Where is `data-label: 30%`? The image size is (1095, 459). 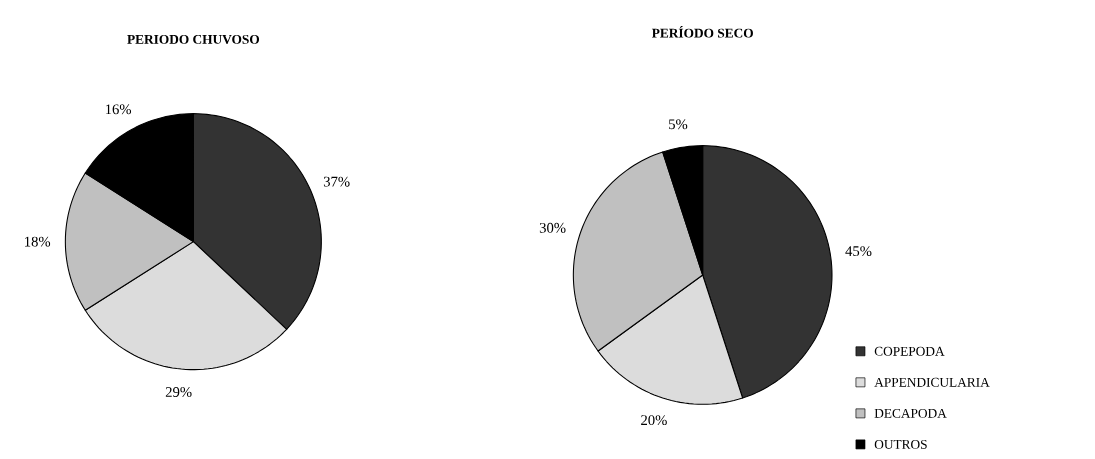
data-label: 30% is located at coordinates (552, 227).